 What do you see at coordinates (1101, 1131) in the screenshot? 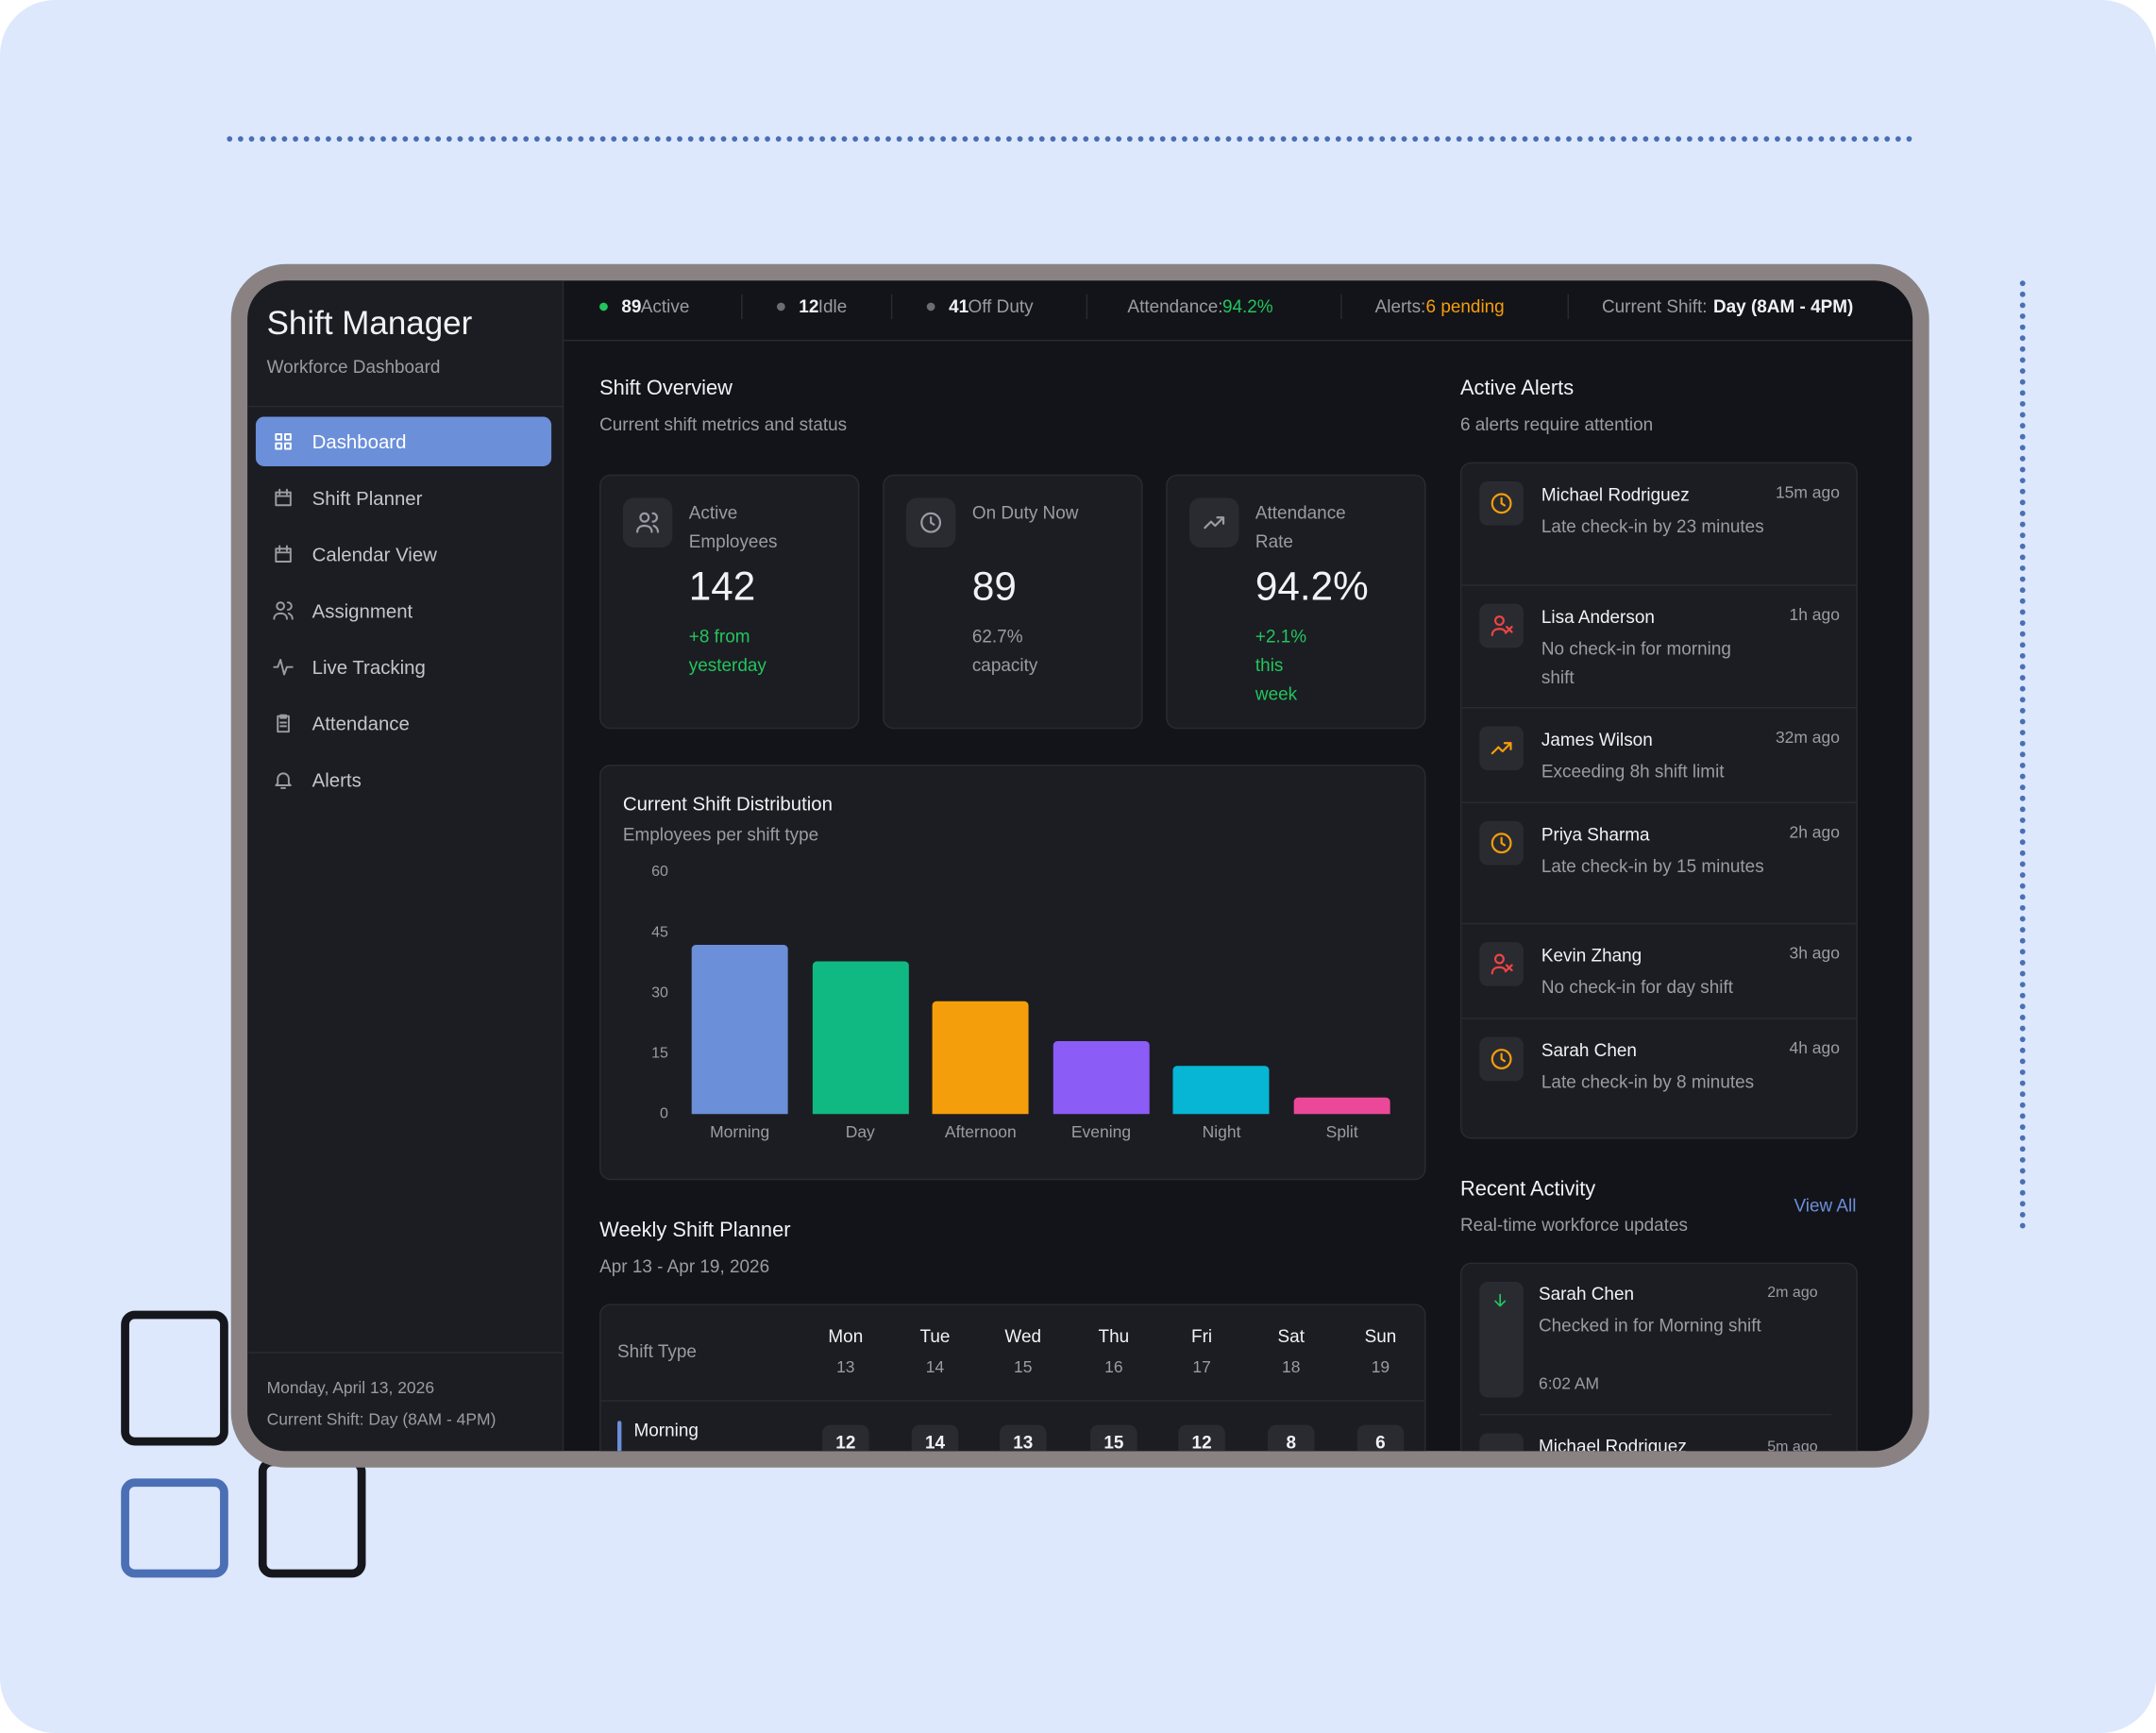
I see `x-tick-label: Evening` at bounding box center [1101, 1131].